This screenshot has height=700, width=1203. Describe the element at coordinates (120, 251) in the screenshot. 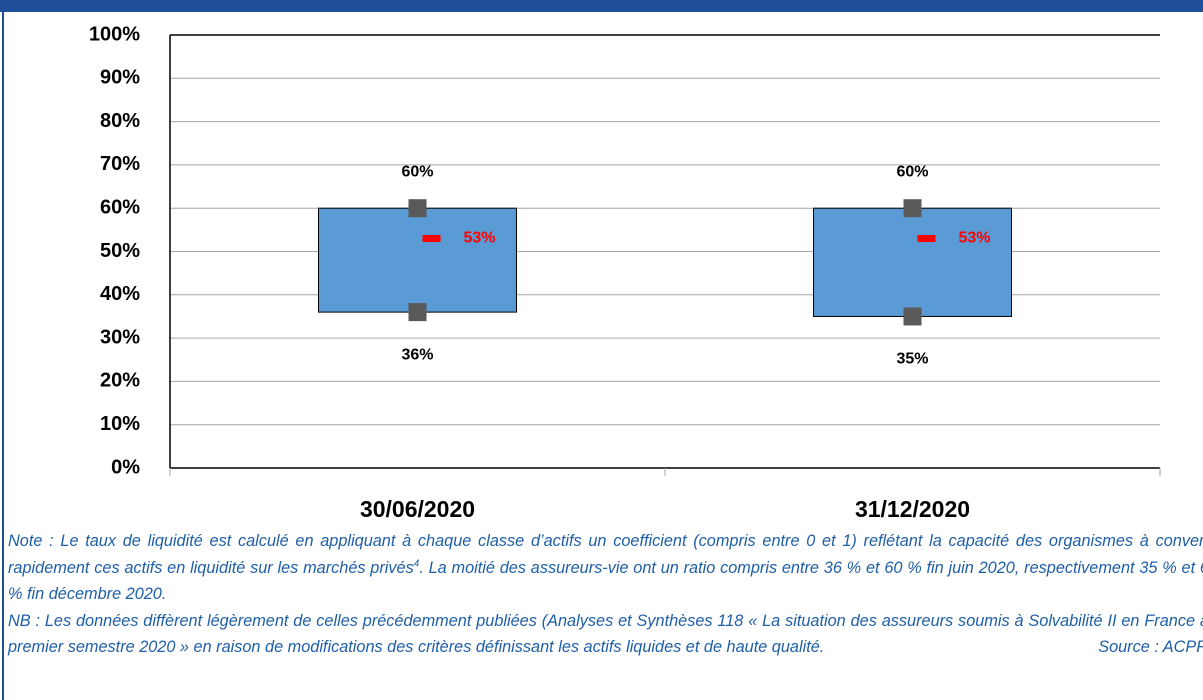

I see `y-tick-label: 50%` at that location.